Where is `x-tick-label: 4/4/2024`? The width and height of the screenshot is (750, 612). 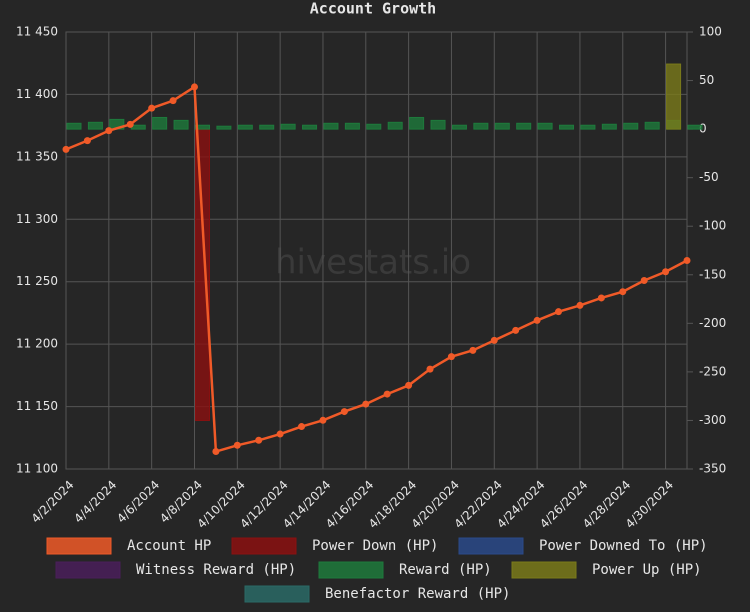
x-tick-label: 4/4/2024 is located at coordinates (95, 502).